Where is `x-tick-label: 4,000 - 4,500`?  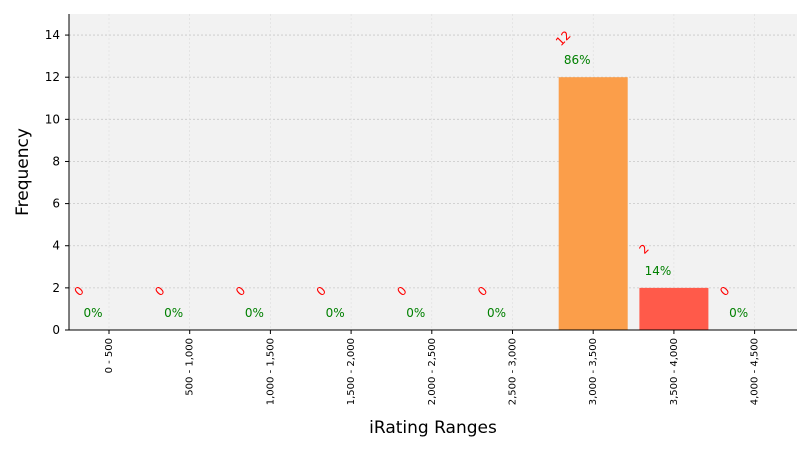 x-tick-label: 4,000 - 4,500 is located at coordinates (755, 371).